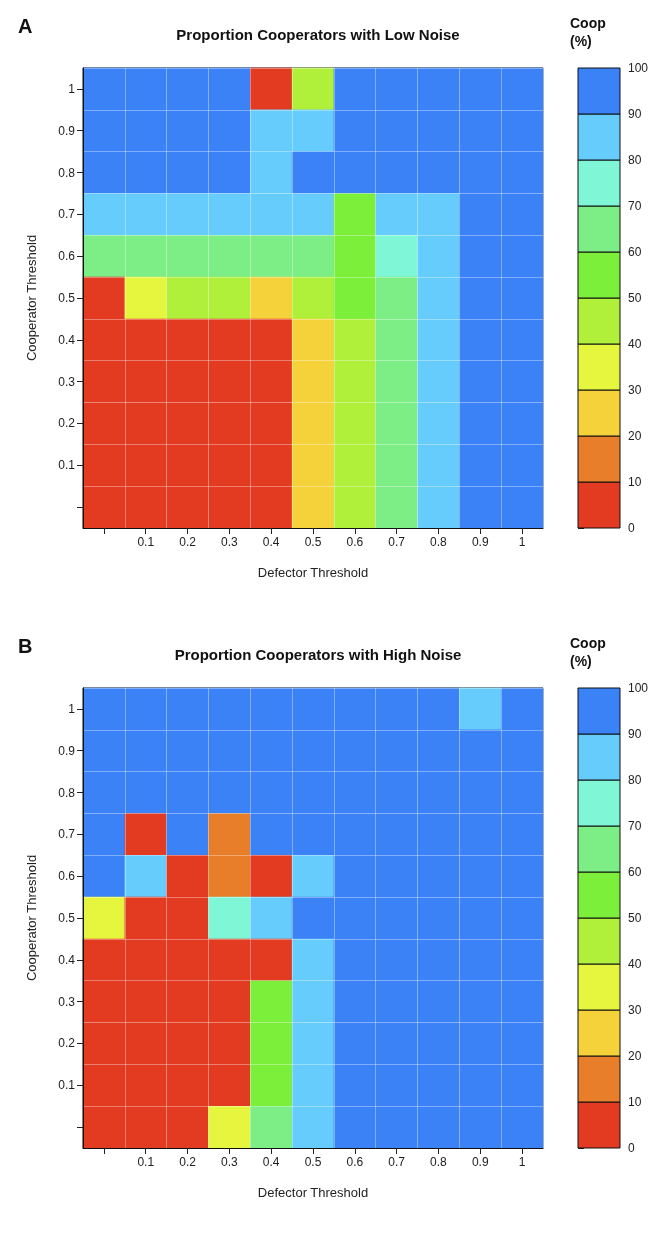 Image resolution: width=672 pixels, height=1258 pixels. Describe the element at coordinates (25, 26) in the screenshot. I see `text: A` at that location.